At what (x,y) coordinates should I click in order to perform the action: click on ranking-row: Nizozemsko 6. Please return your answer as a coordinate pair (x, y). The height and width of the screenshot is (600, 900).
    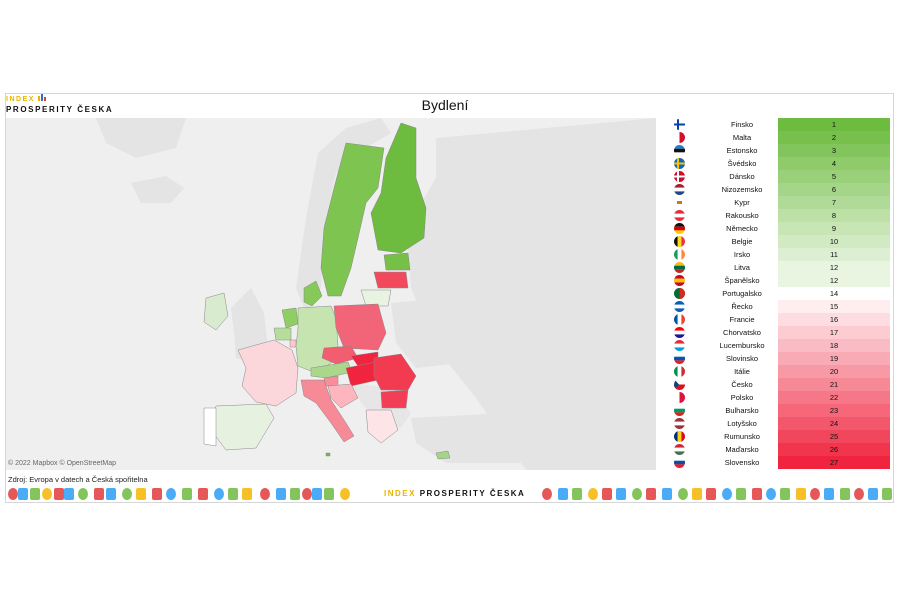
    Looking at the image, I should click on (782, 189).